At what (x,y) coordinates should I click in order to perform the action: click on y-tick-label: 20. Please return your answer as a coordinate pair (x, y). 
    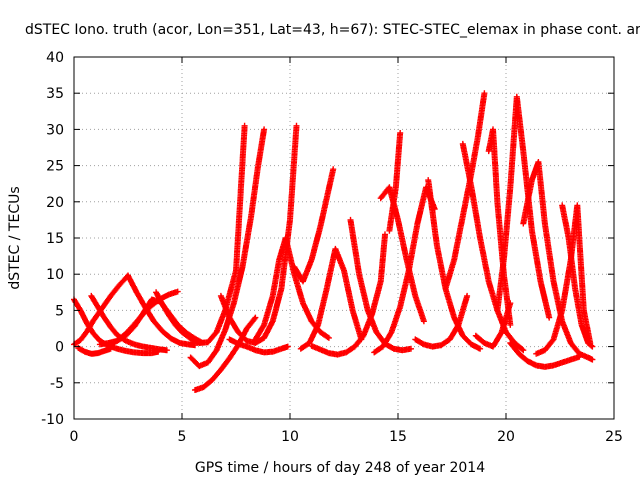
    Looking at the image, I should click on (55, 203).